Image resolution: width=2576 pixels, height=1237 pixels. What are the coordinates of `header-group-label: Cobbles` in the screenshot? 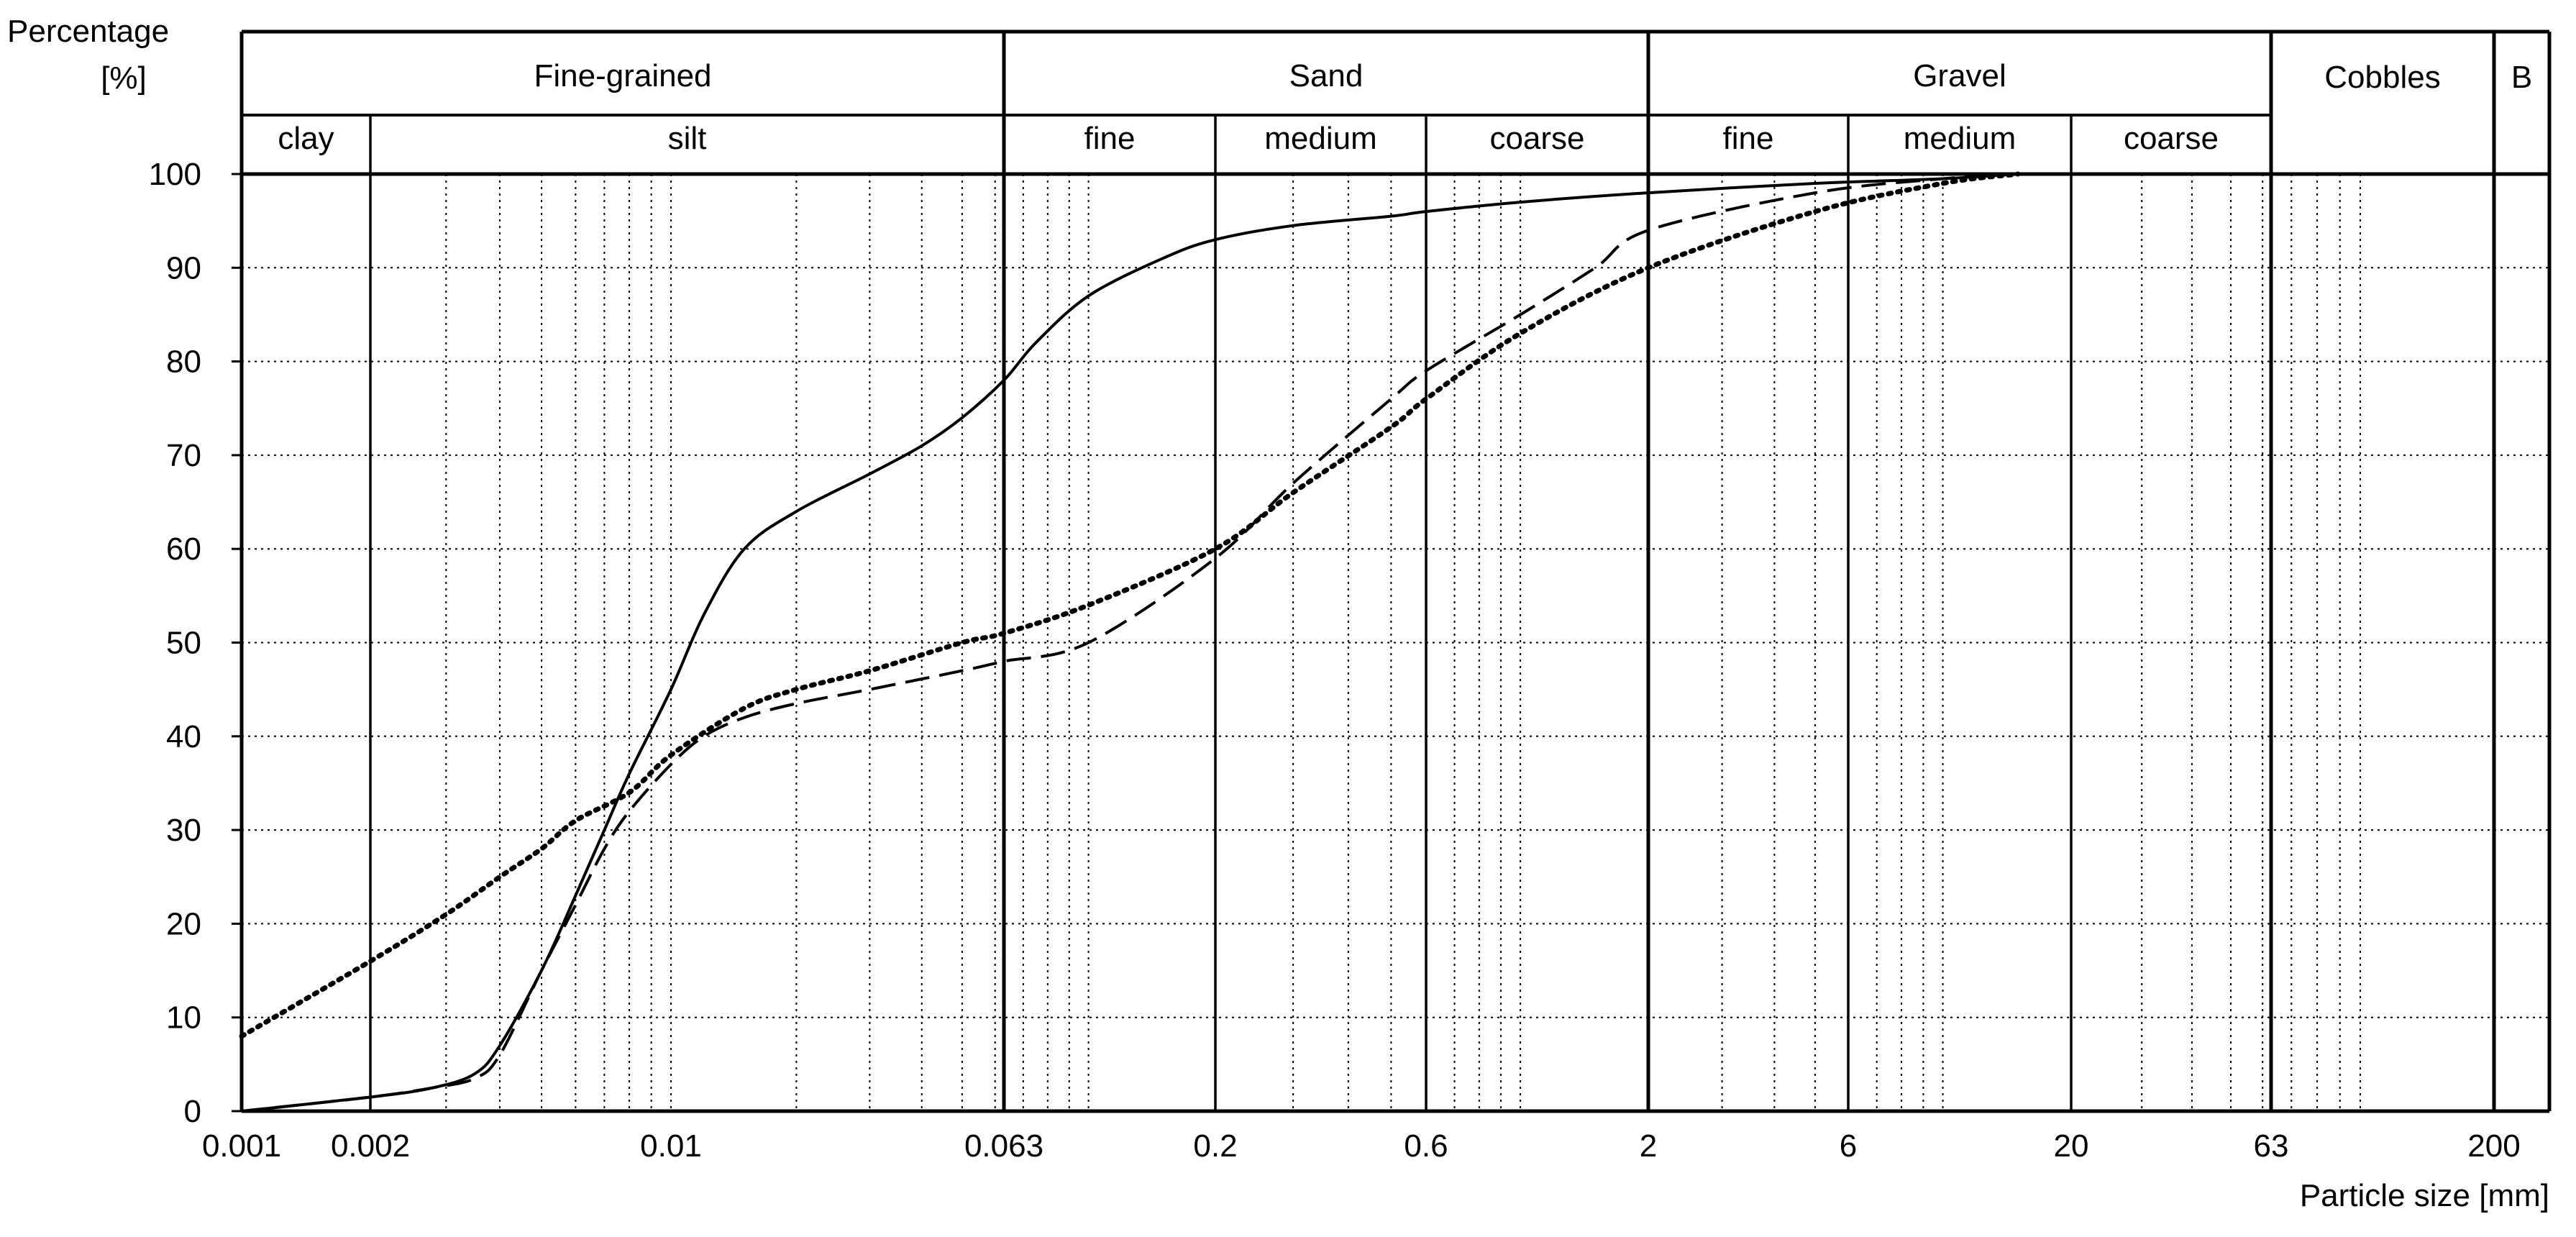 It's located at (2382, 77).